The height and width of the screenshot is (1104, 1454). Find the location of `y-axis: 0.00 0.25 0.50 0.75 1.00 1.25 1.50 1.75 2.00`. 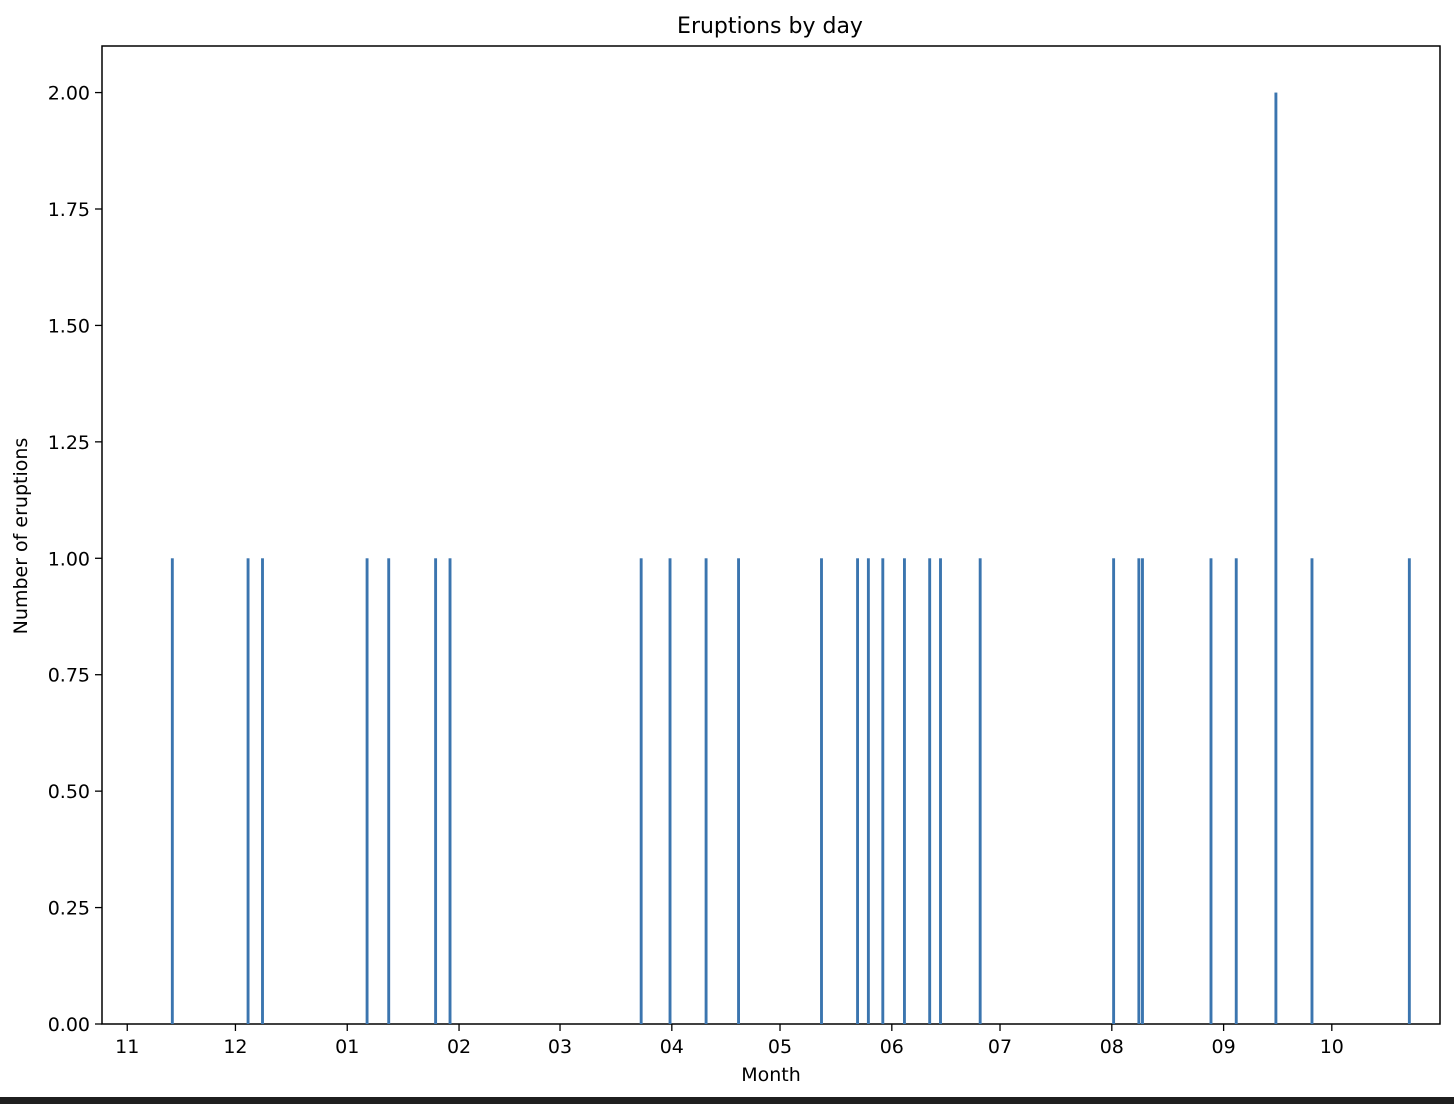

y-axis: 0.00 0.25 0.50 0.75 1.00 1.25 1.50 1.75 2.00 is located at coordinates (75, 559).